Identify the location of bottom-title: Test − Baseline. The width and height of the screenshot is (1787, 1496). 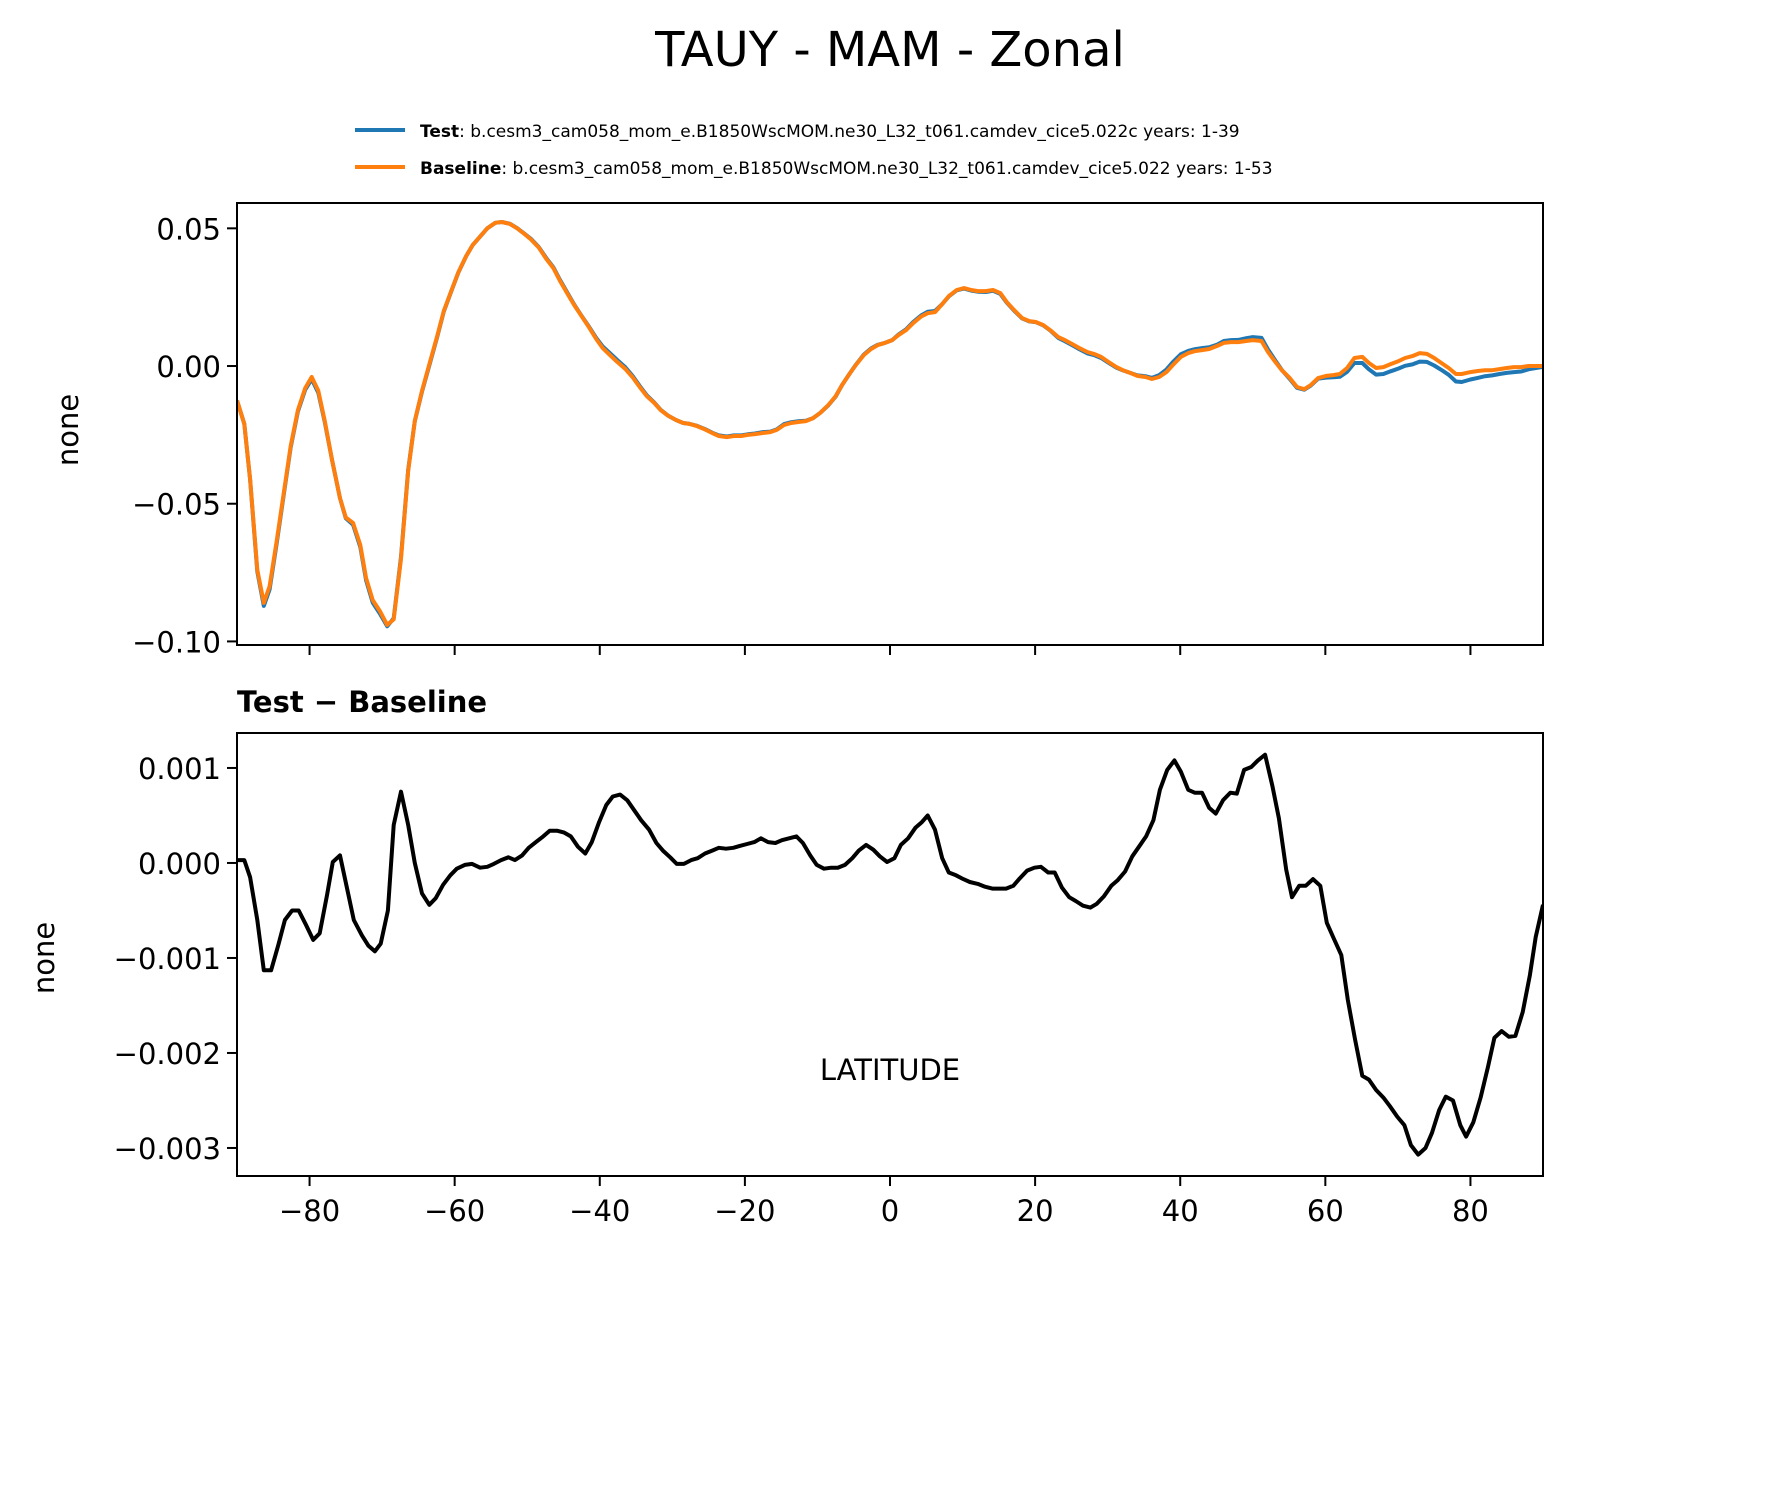
(362, 702).